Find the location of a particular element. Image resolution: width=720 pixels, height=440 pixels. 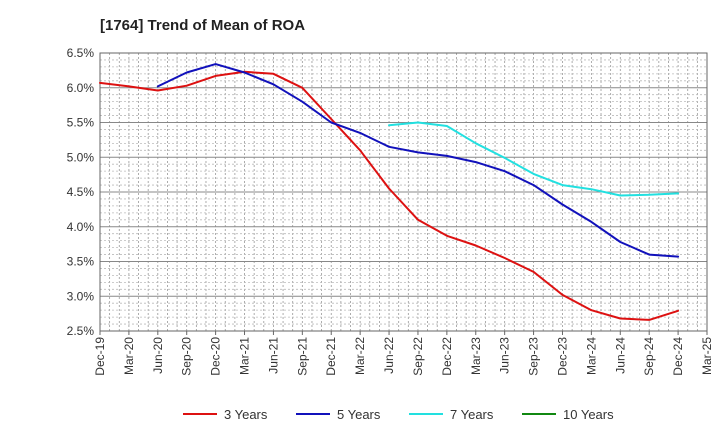

x-tick-label: Jun-20 is located at coordinates (158, 355).